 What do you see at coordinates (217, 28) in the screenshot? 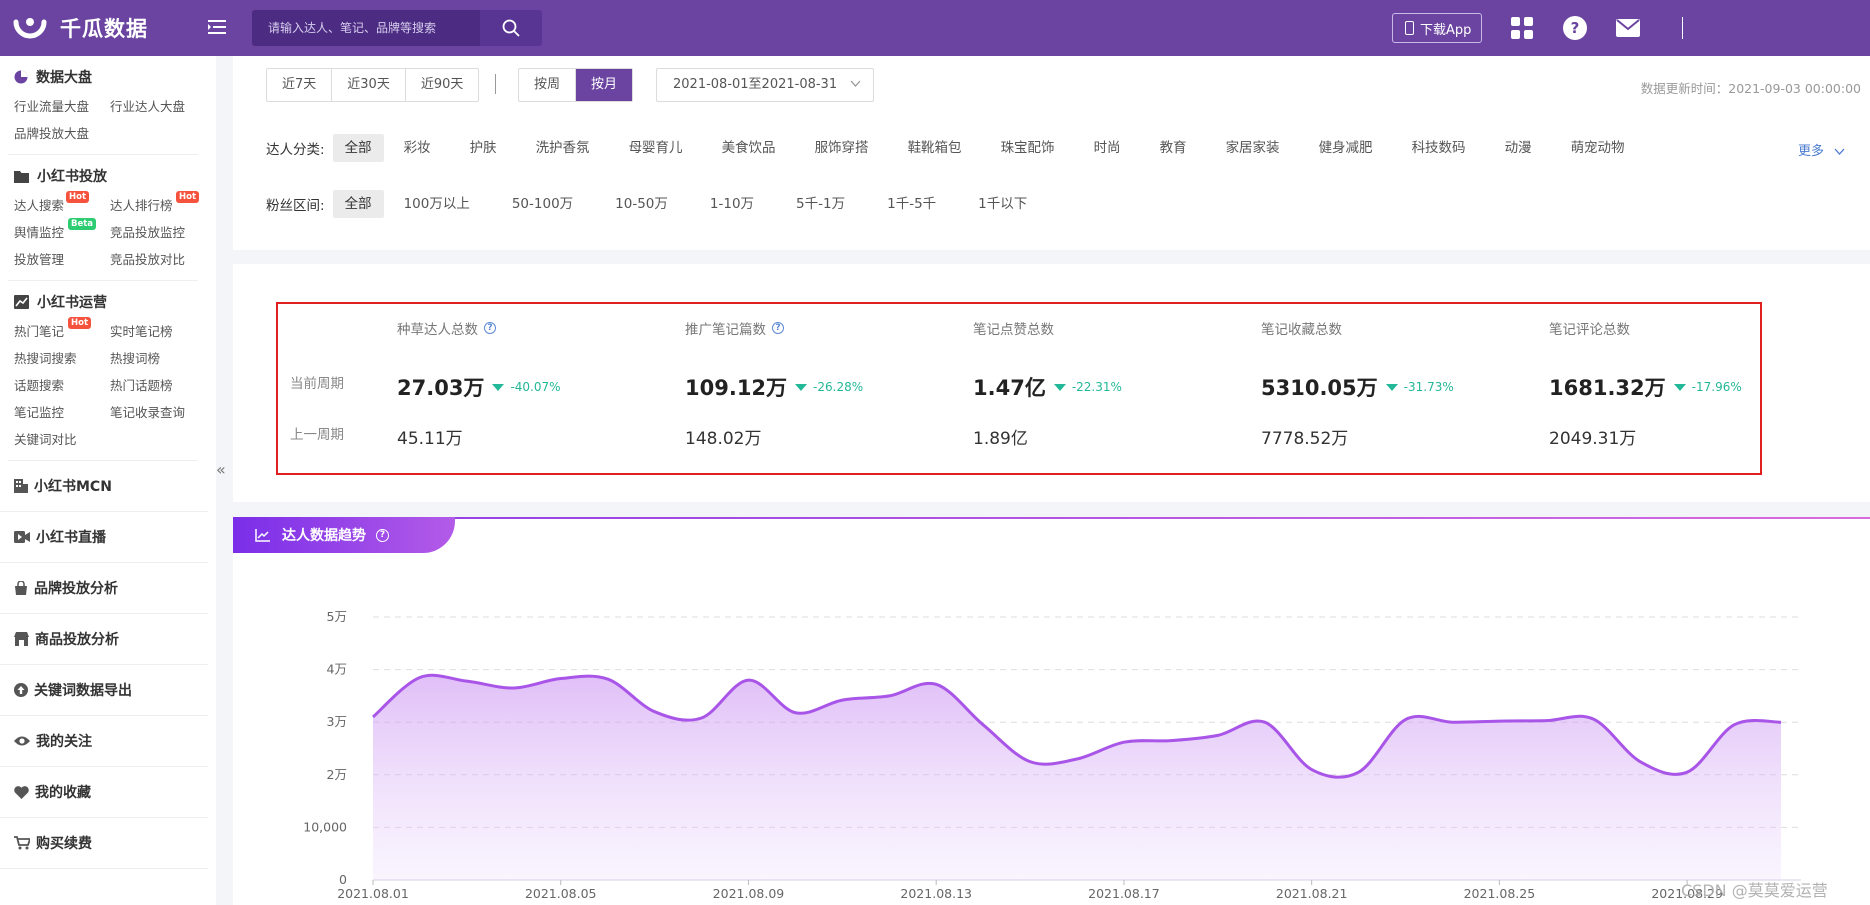
I see `menu-toggle-icon` at bounding box center [217, 28].